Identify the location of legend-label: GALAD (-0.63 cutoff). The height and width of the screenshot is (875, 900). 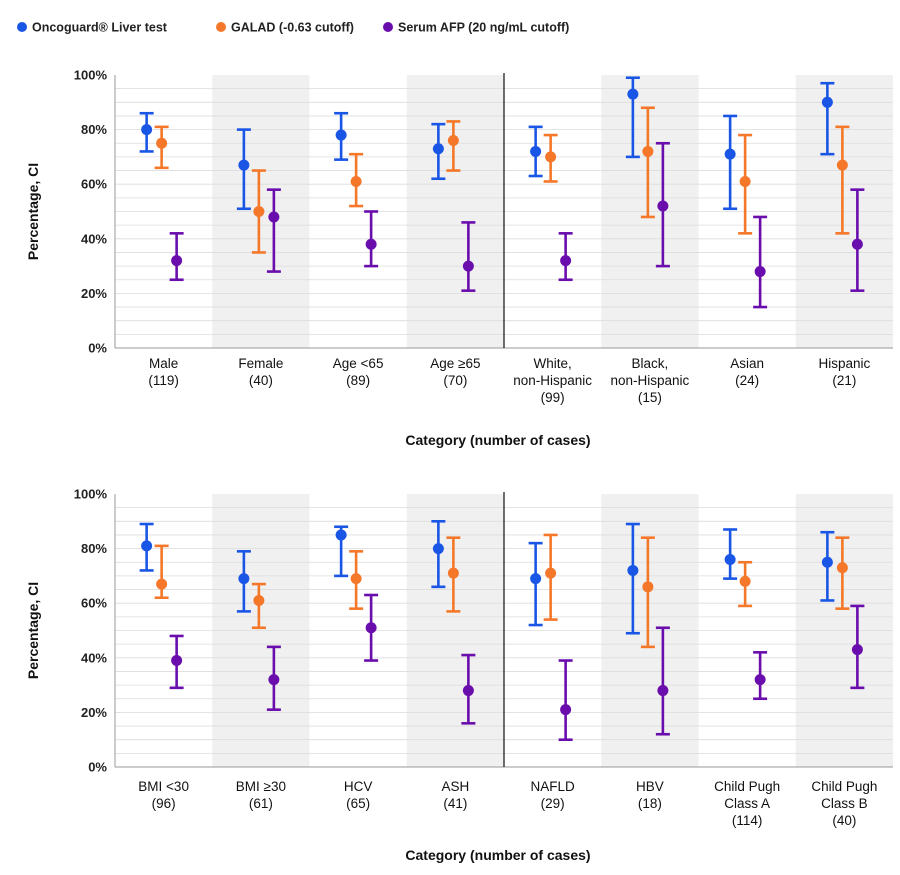
(292, 28).